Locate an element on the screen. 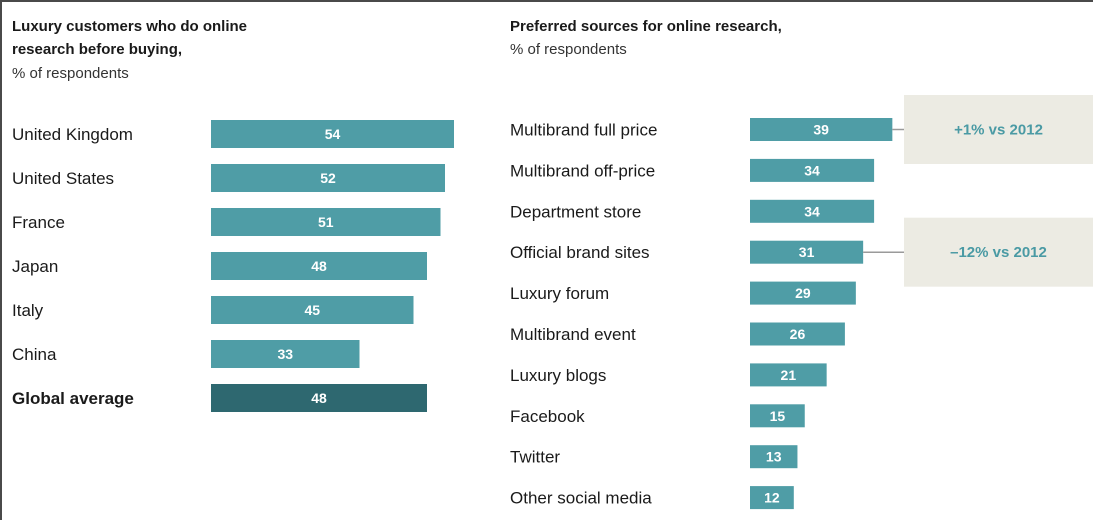  right-value-label-department-store: 34 is located at coordinates (812, 211).